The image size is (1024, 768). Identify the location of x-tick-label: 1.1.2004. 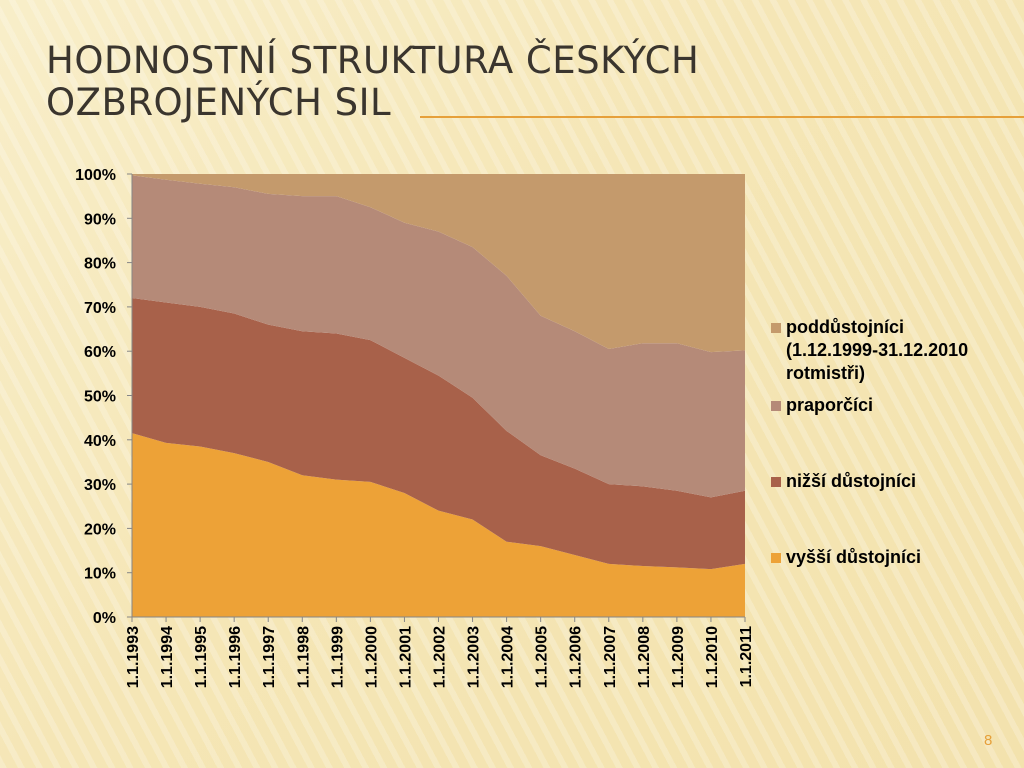
(508, 657).